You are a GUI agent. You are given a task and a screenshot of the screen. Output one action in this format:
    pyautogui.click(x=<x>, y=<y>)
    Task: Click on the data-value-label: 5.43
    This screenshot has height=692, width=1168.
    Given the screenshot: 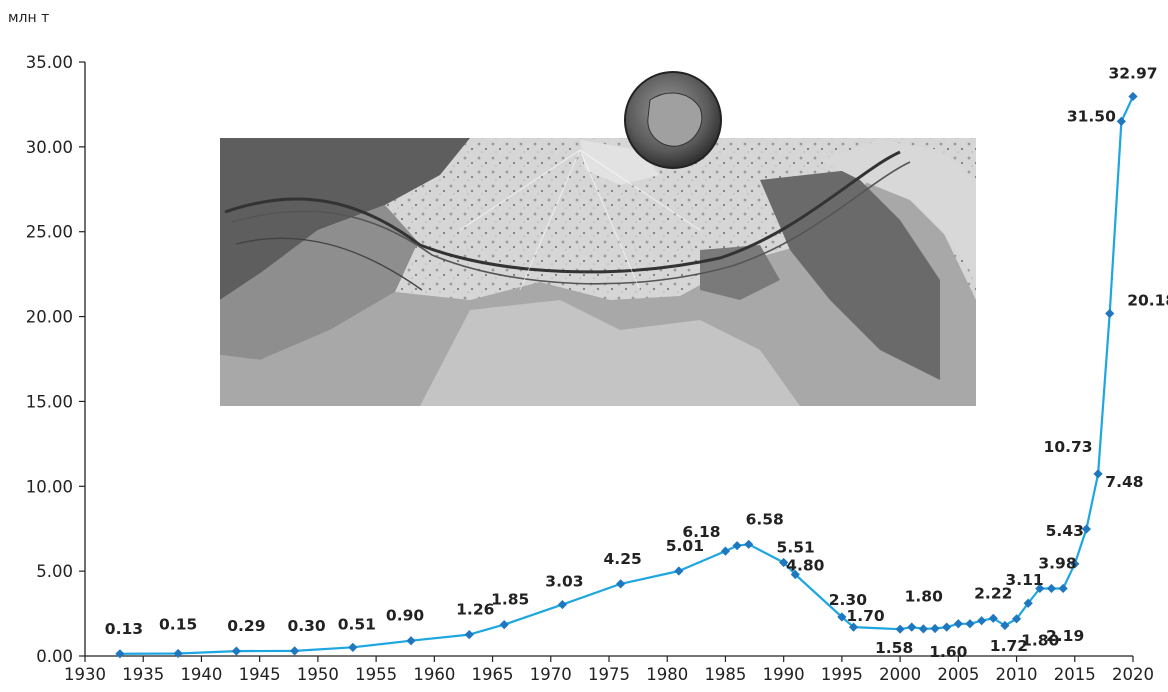 What is the action you would take?
    pyautogui.click(x=1065, y=531)
    